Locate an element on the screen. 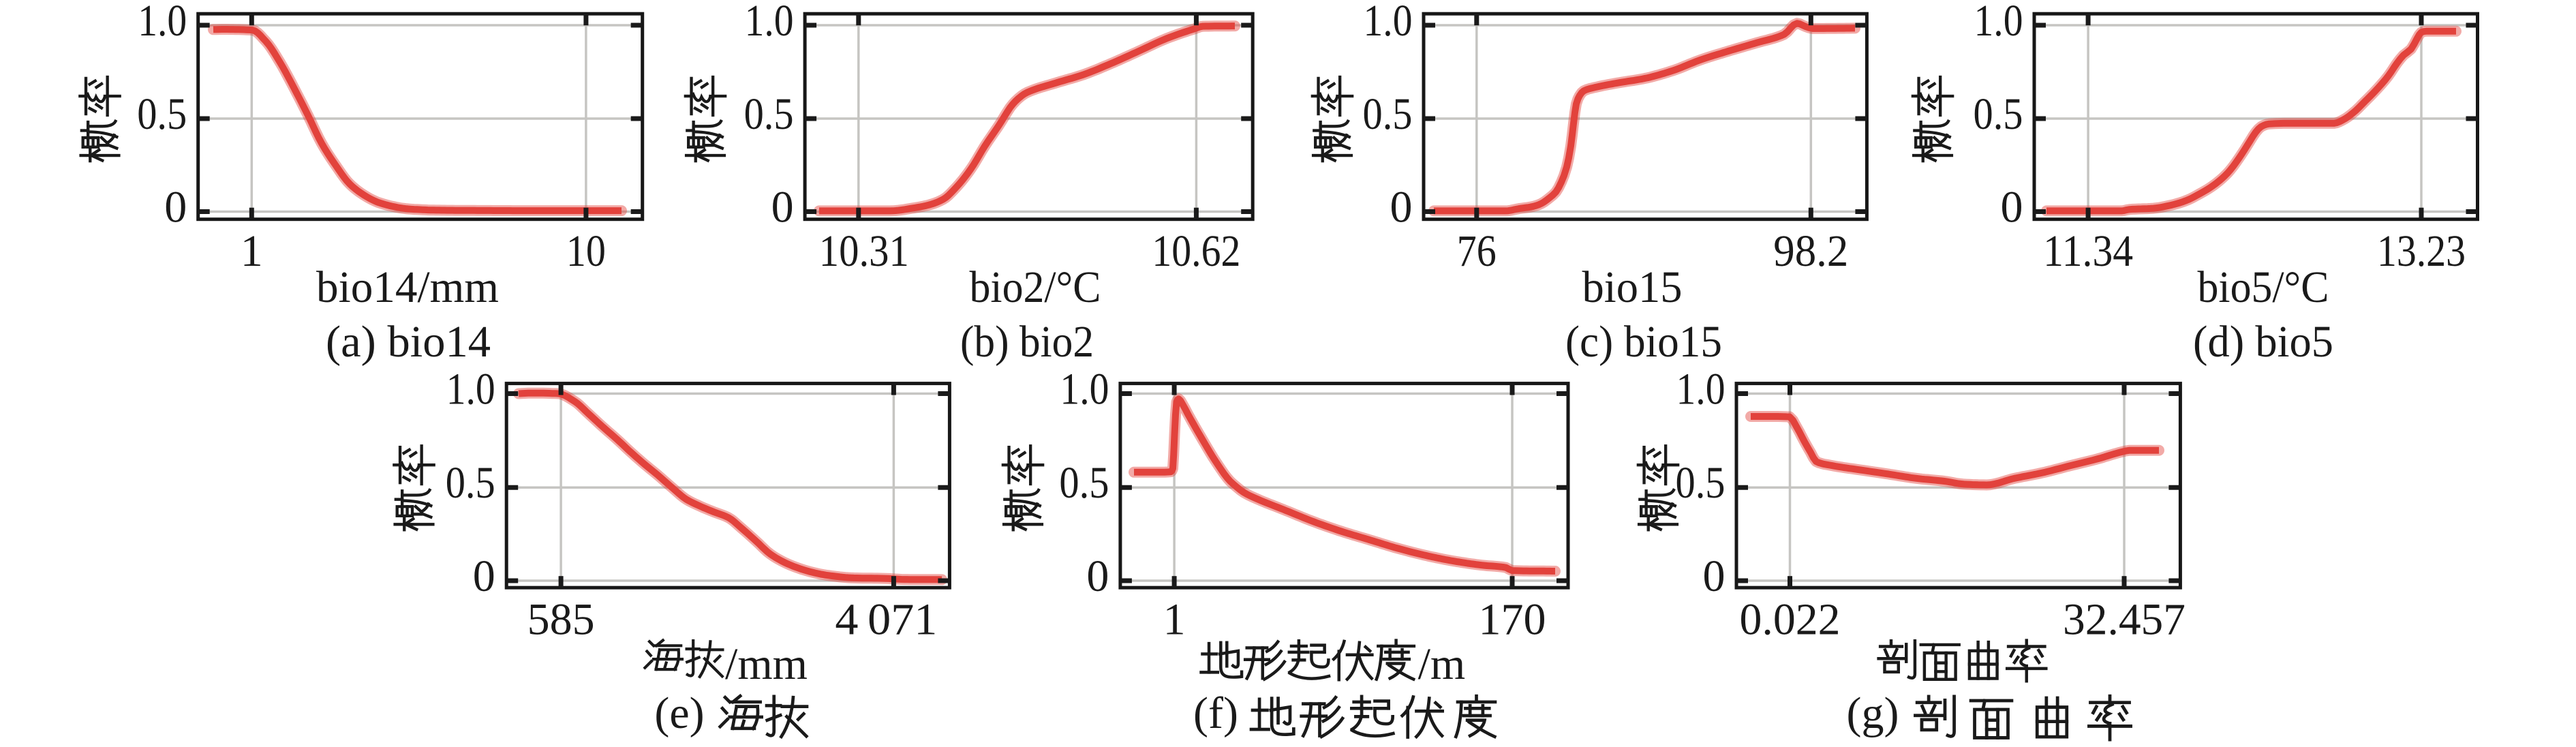 Image resolution: width=2576 pixels, height=747 pixels. svg-text: 13.23 is located at coordinates (2421, 251).